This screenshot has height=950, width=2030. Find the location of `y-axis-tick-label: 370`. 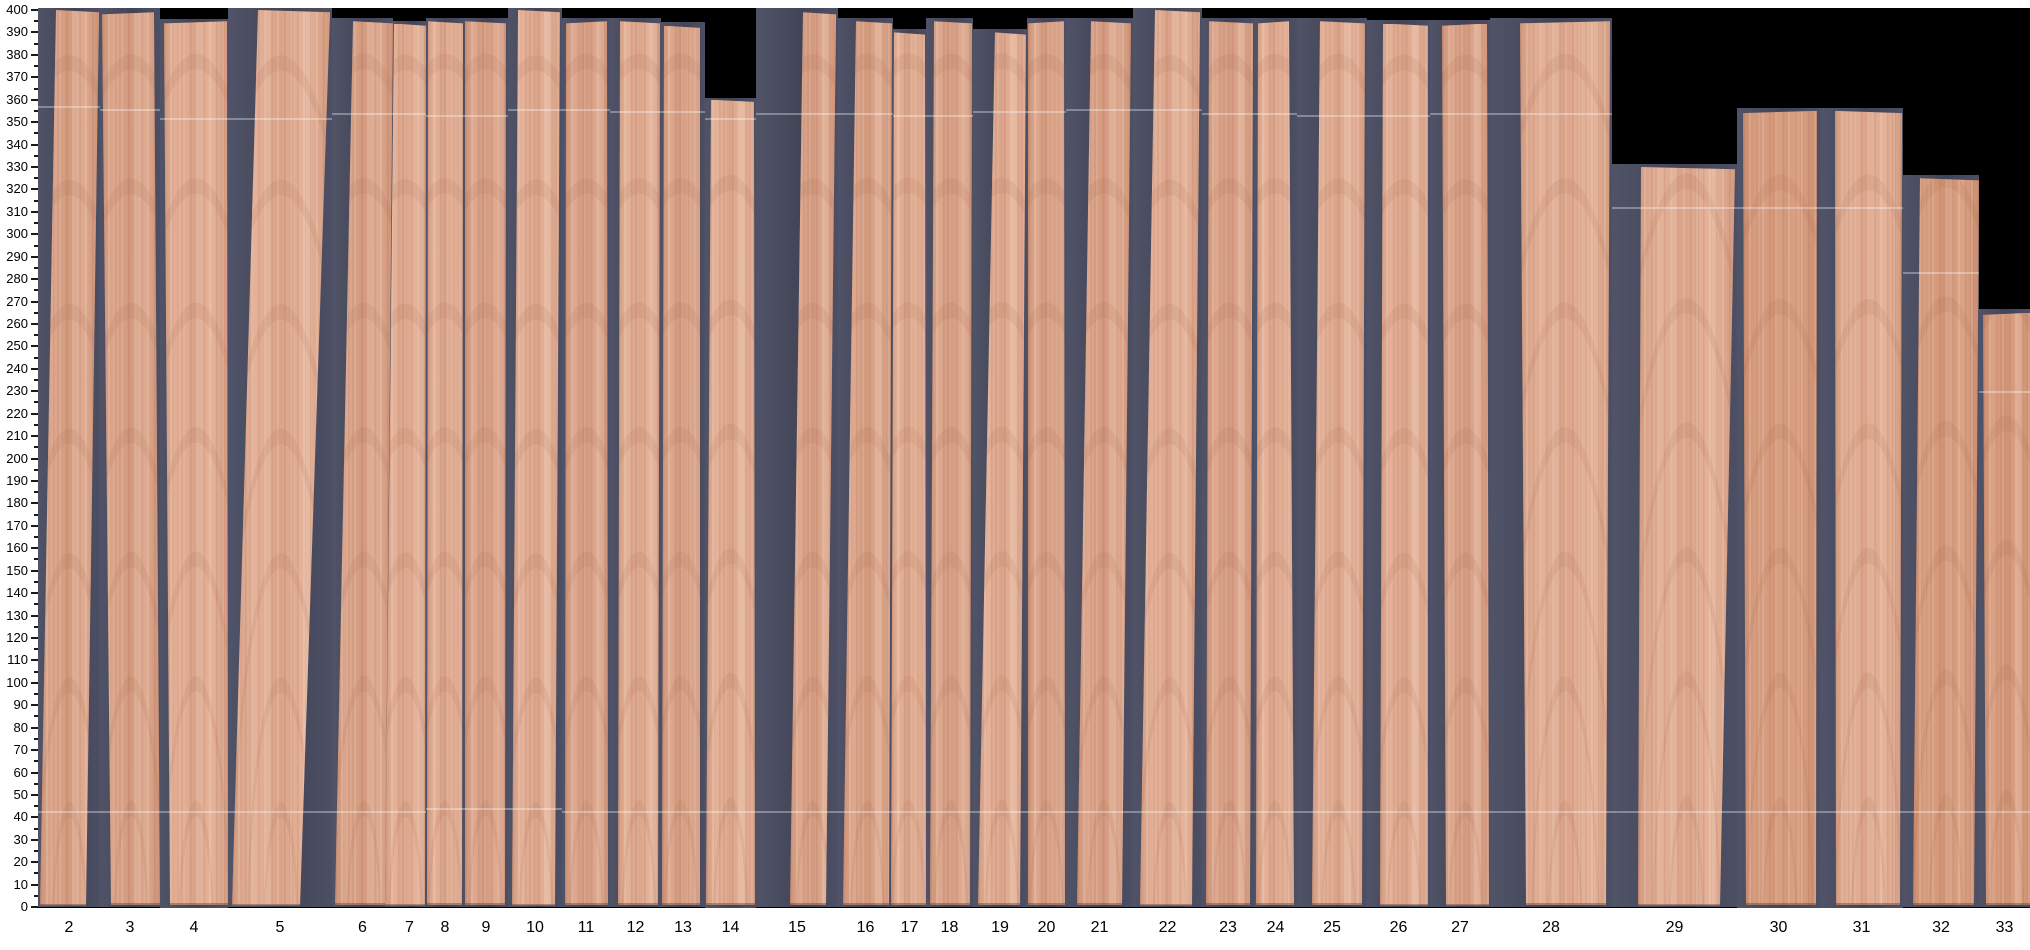

y-axis-tick-label: 370 is located at coordinates (17, 77).